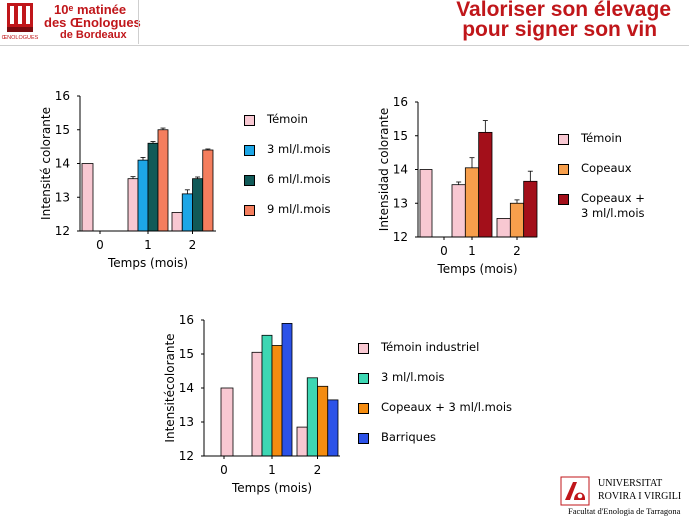 This screenshot has width=689, height=517. What do you see at coordinates (62, 164) in the screenshot?
I see `y-tick-label-1: 14` at bounding box center [62, 164].